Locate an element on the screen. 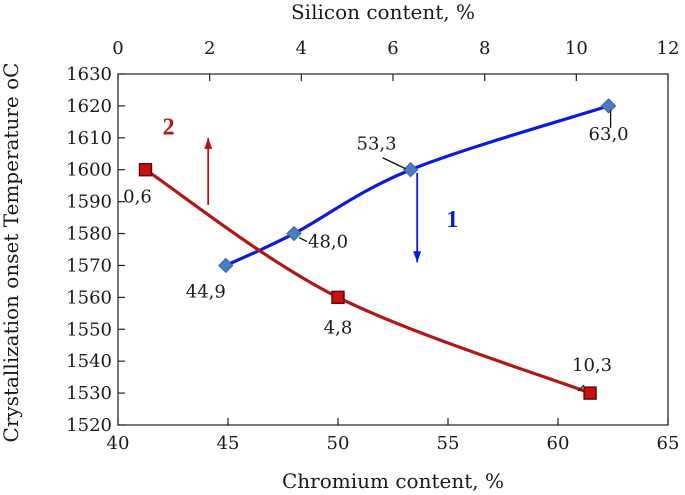 This screenshot has height=495, width=685. y-tick-label: 1540 is located at coordinates (89, 361).